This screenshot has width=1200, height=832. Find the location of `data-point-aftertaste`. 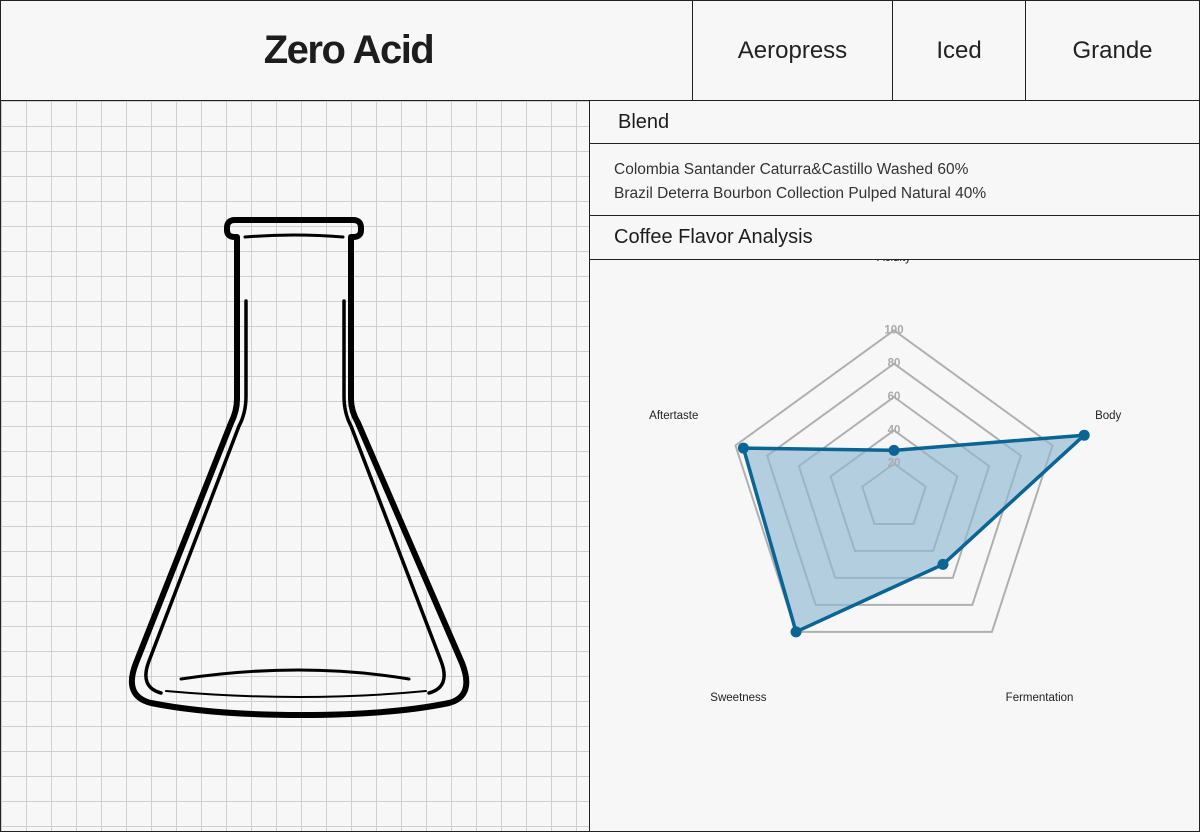

data-point-aftertaste is located at coordinates (743, 448).